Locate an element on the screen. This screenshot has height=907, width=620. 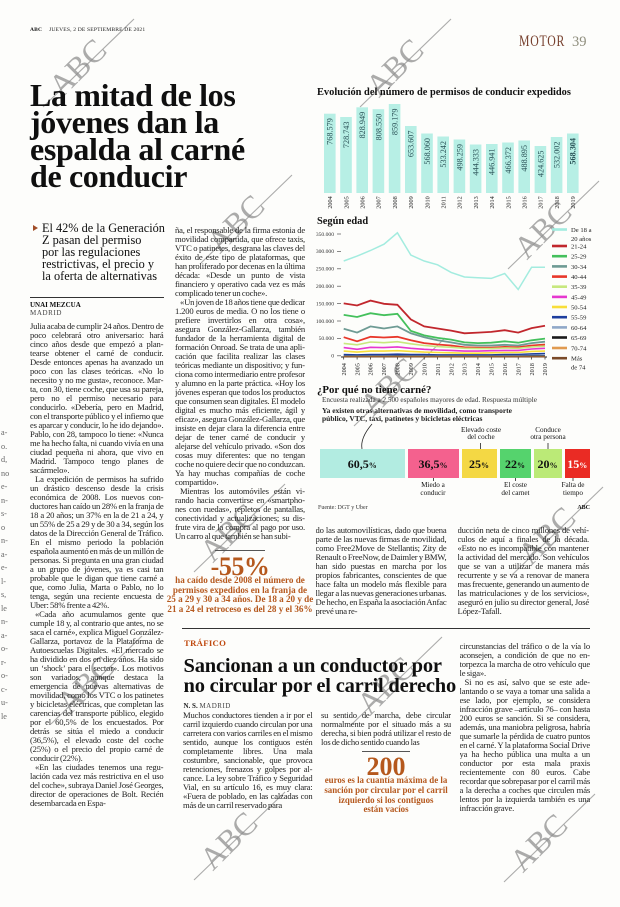
svg-text: 498.259 is located at coordinates (459, 157).